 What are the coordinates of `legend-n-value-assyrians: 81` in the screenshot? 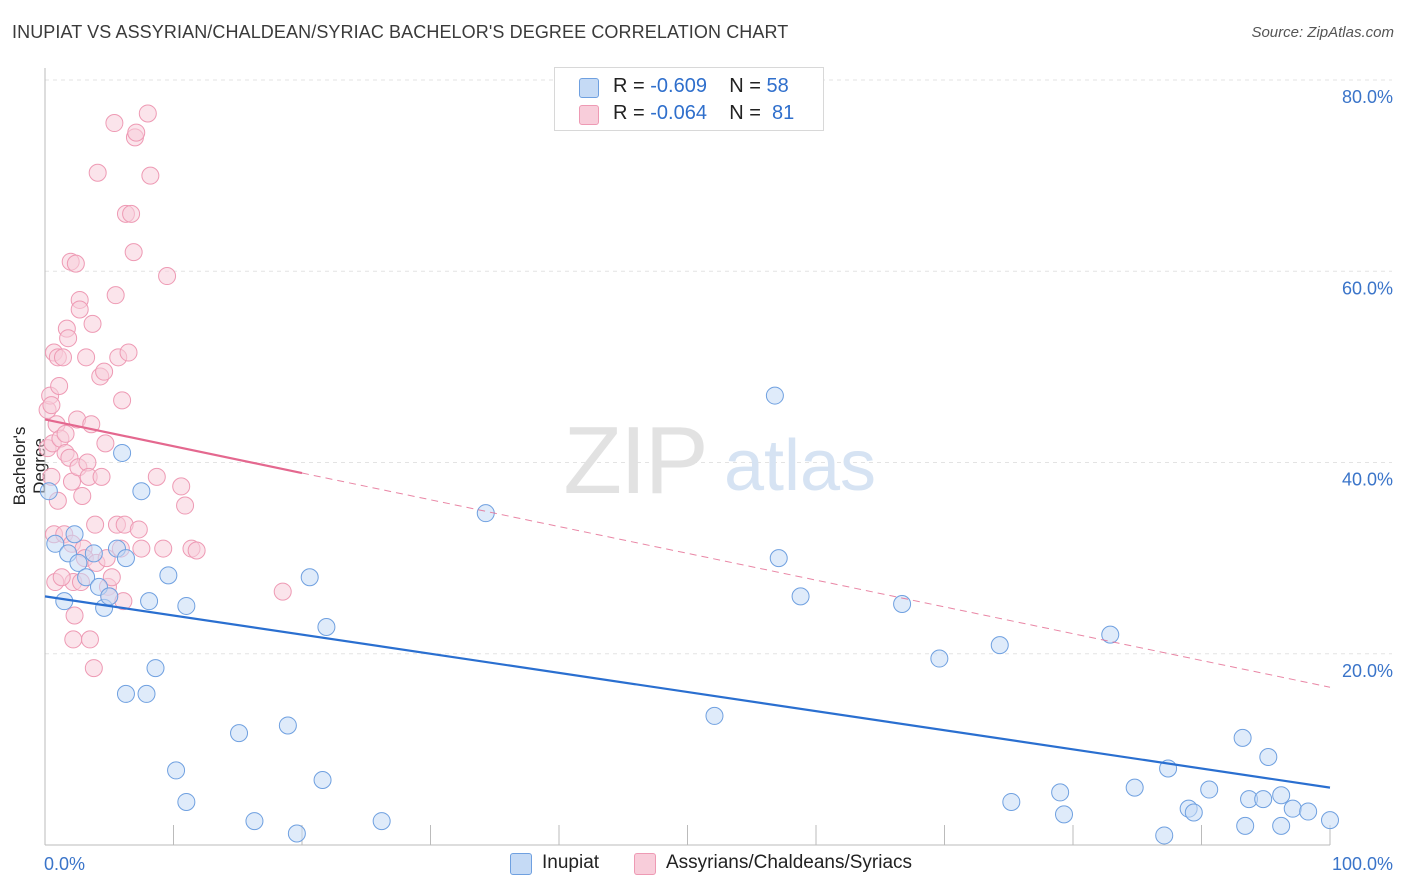 It's located at (783, 113).